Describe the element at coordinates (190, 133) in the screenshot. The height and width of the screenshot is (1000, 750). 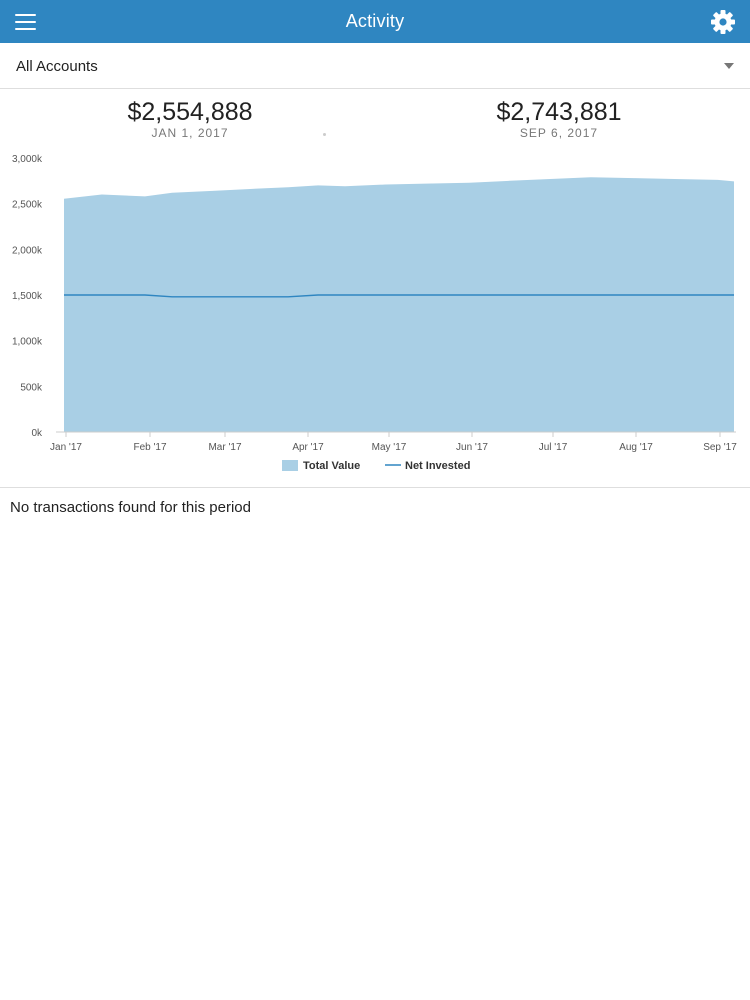
I see `start-date: JAN 1, 2017` at that location.